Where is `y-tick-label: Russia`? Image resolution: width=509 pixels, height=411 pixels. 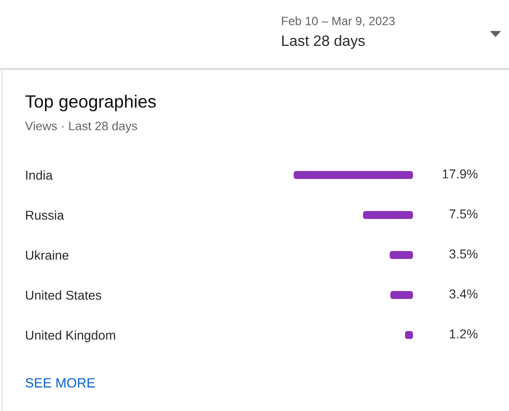 y-tick-label: Russia is located at coordinates (45, 215).